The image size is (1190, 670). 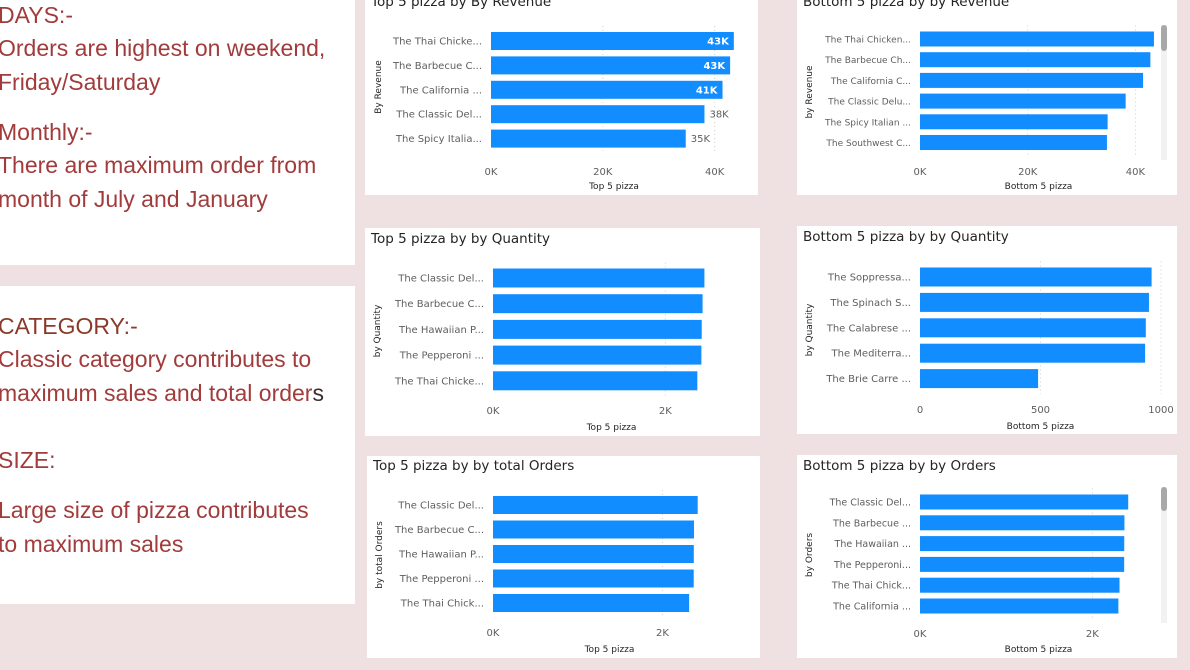 I want to click on y-axis-title: by Revenue, so click(x=810, y=92).